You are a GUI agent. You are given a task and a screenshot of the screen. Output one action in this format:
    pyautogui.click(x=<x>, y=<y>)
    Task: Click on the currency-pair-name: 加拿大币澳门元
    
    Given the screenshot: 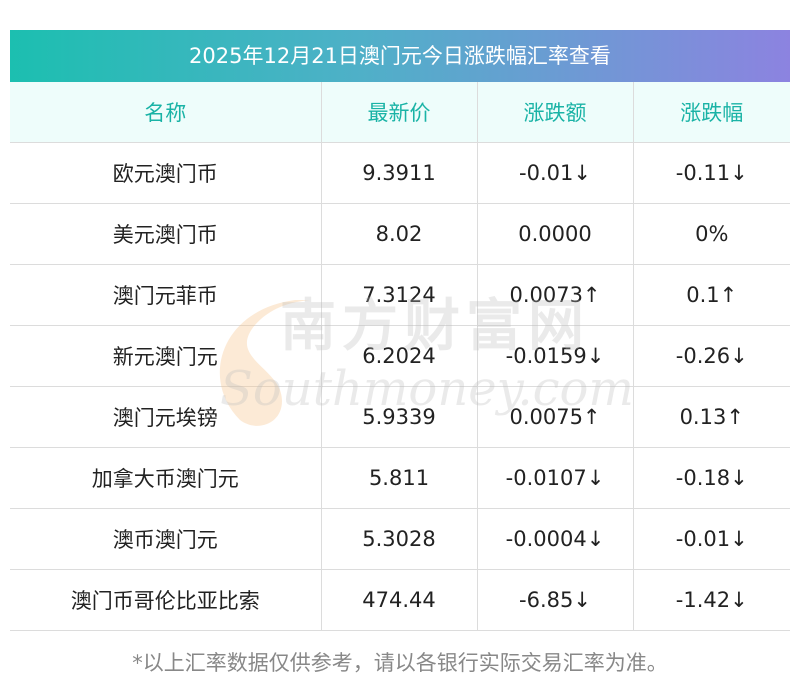 What is the action you would take?
    pyautogui.click(x=166, y=478)
    